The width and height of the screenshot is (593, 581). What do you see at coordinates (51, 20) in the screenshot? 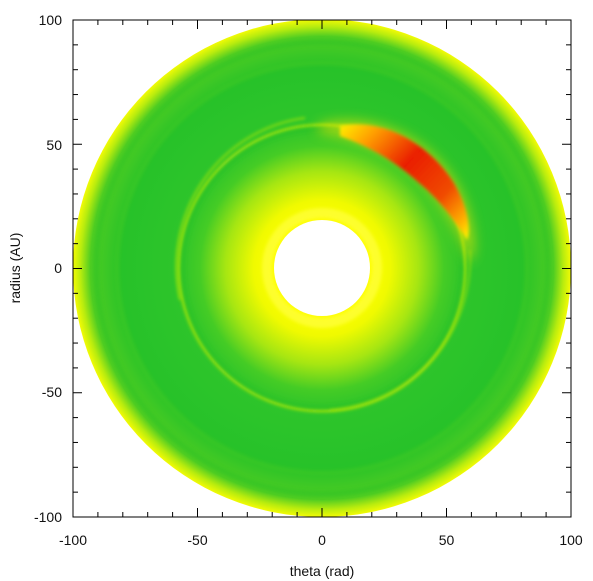
I see `y-tick-label: 100` at bounding box center [51, 20].